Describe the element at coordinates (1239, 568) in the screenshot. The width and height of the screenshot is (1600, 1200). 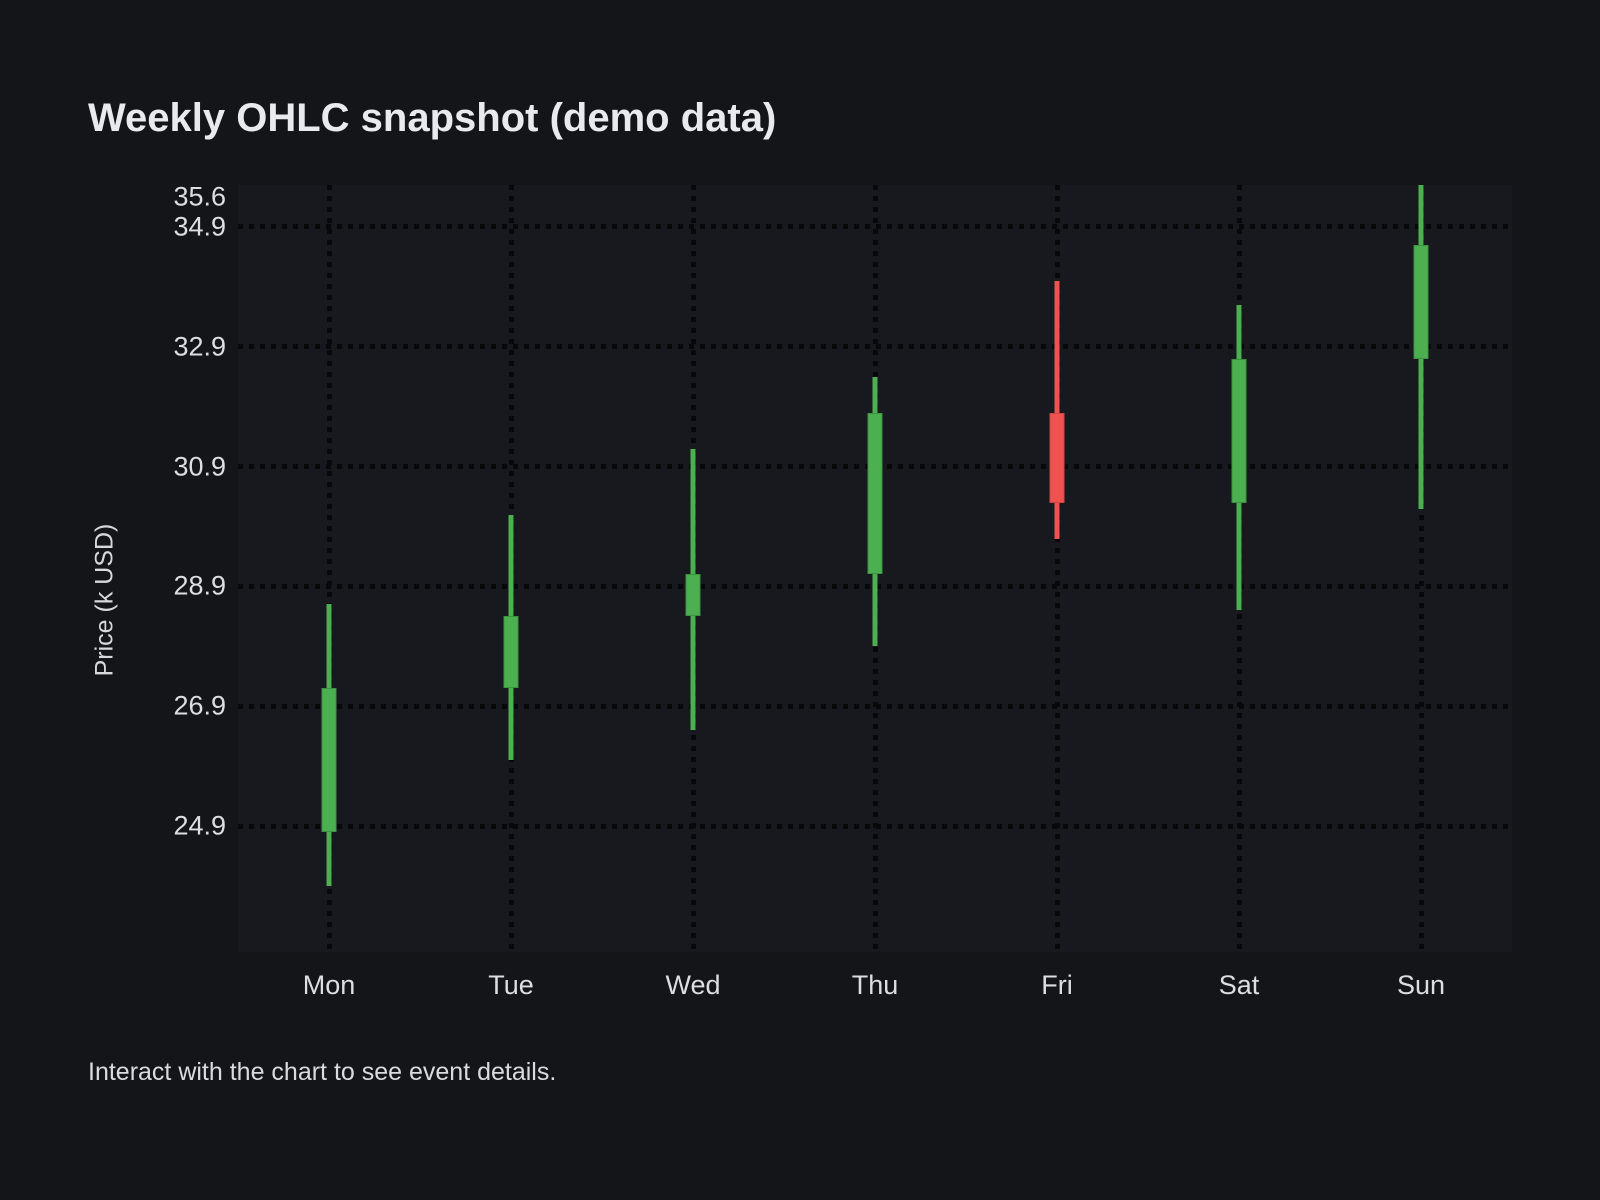
I see `candle-sat` at that location.